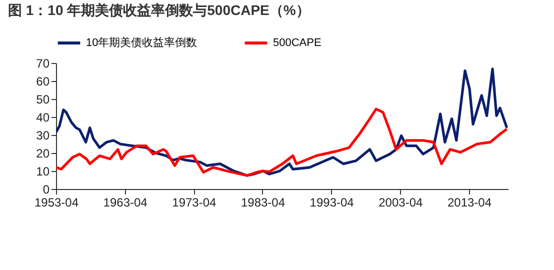 This screenshot has width=554, height=270. I want to click on x-tick-label: 1983-04, so click(263, 203).